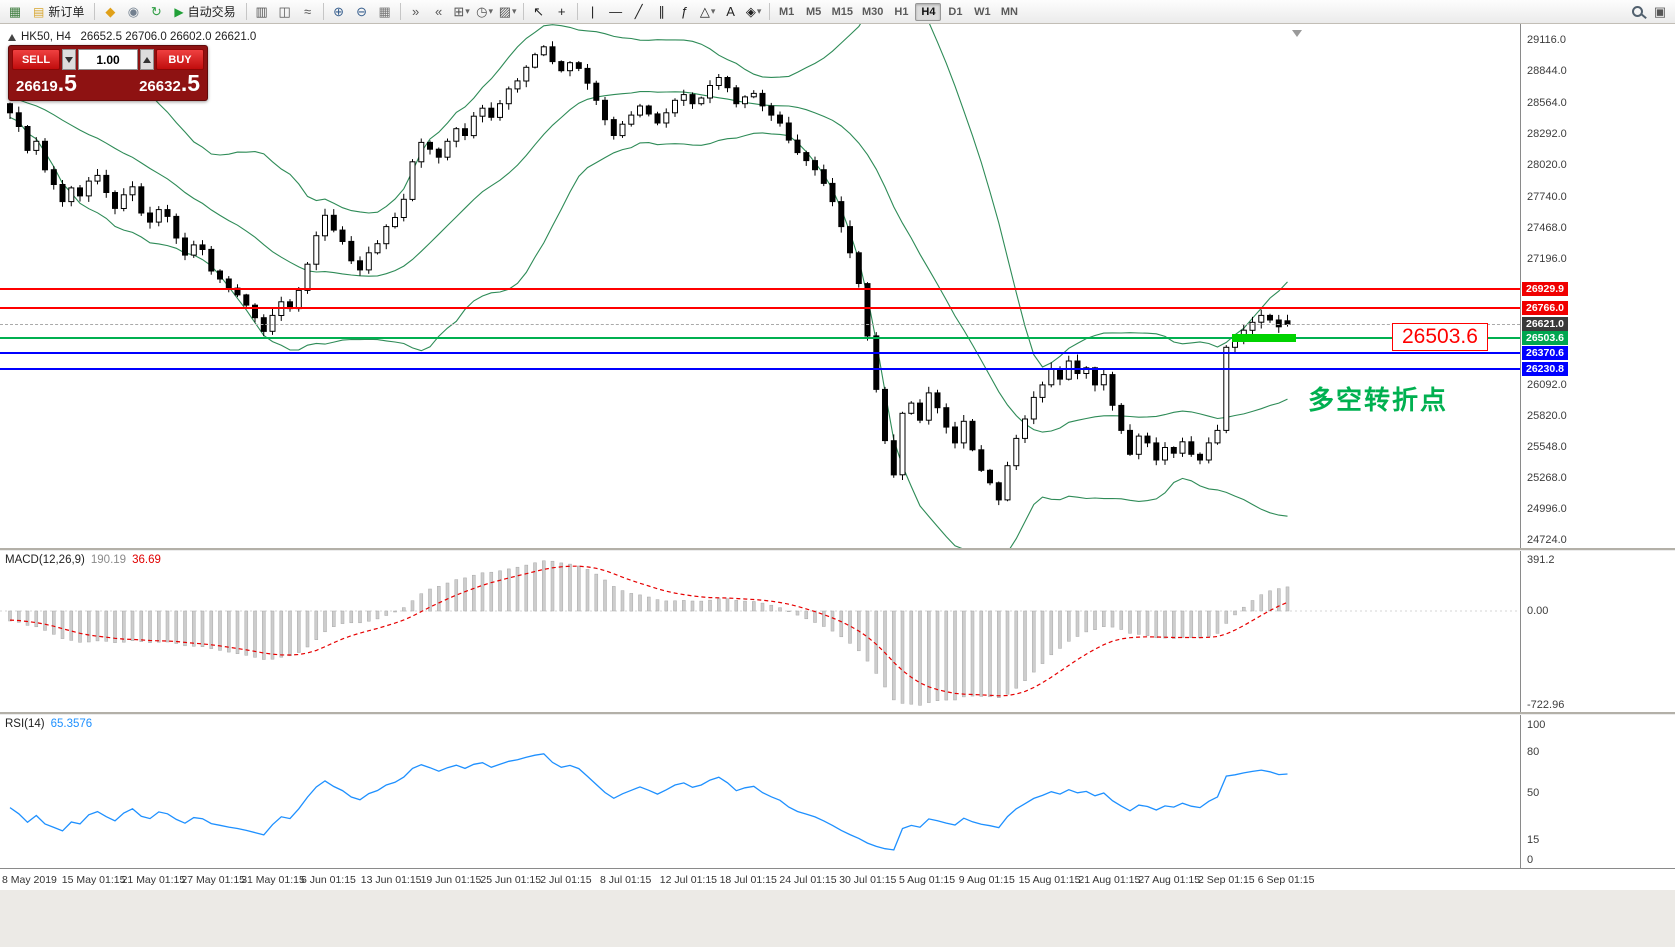  What do you see at coordinates (83, 560) in the screenshot?
I see `macd-label: MACD(12,26,9) 190.19 36.69` at bounding box center [83, 560].